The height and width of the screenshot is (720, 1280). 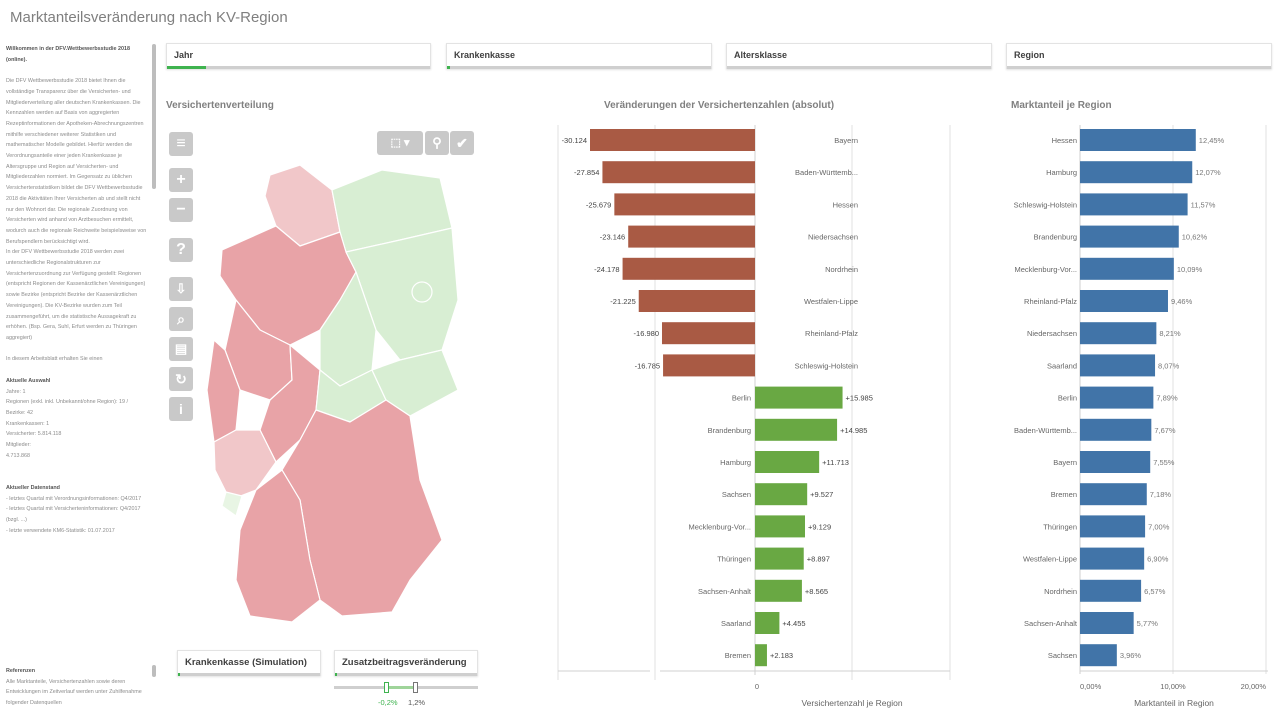 What do you see at coordinates (18, 455) in the screenshot?
I see `selection-line: 4.713.868` at bounding box center [18, 455].